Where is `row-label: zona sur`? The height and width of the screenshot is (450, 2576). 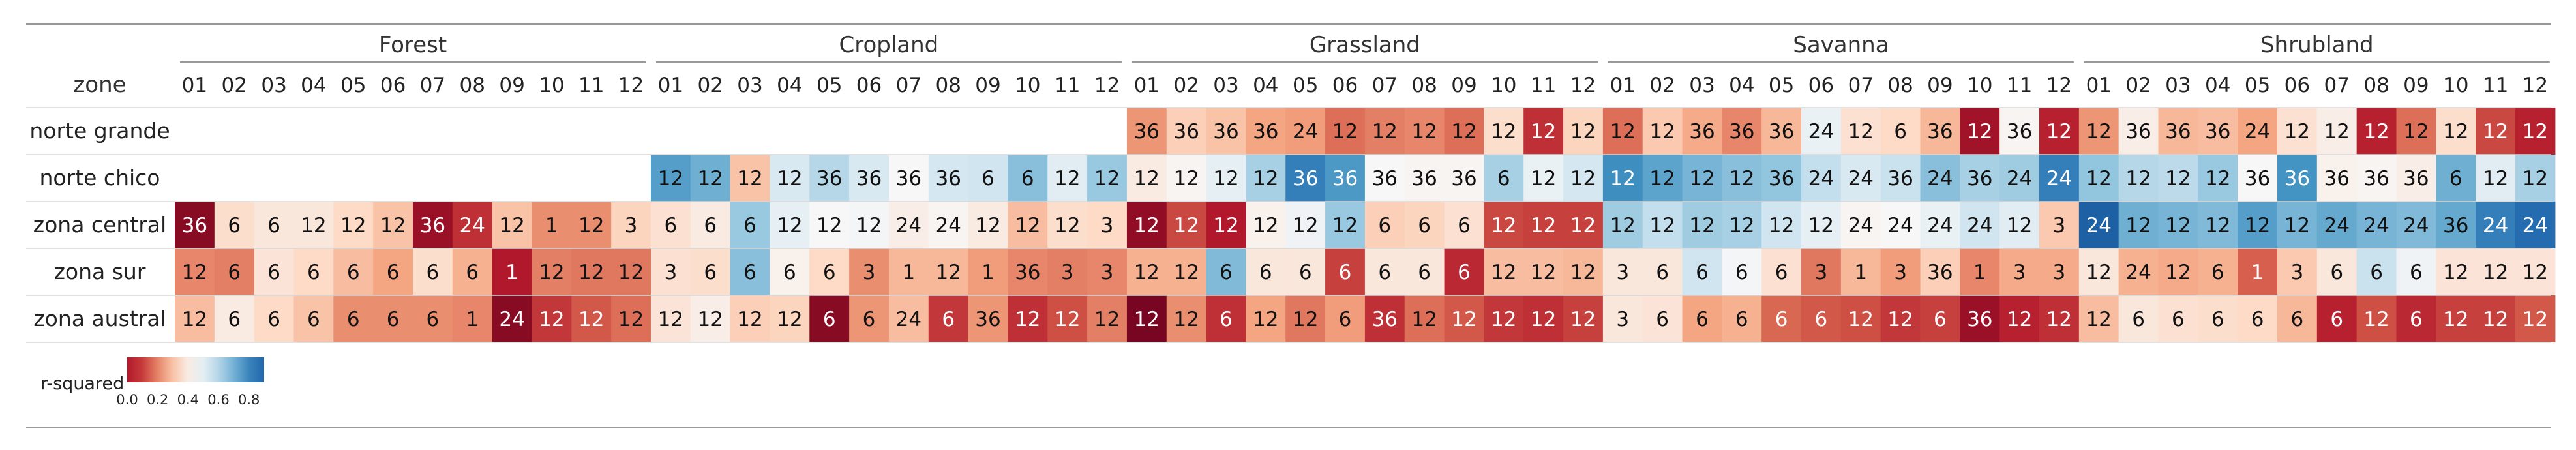 row-label: zona sur is located at coordinates (100, 271).